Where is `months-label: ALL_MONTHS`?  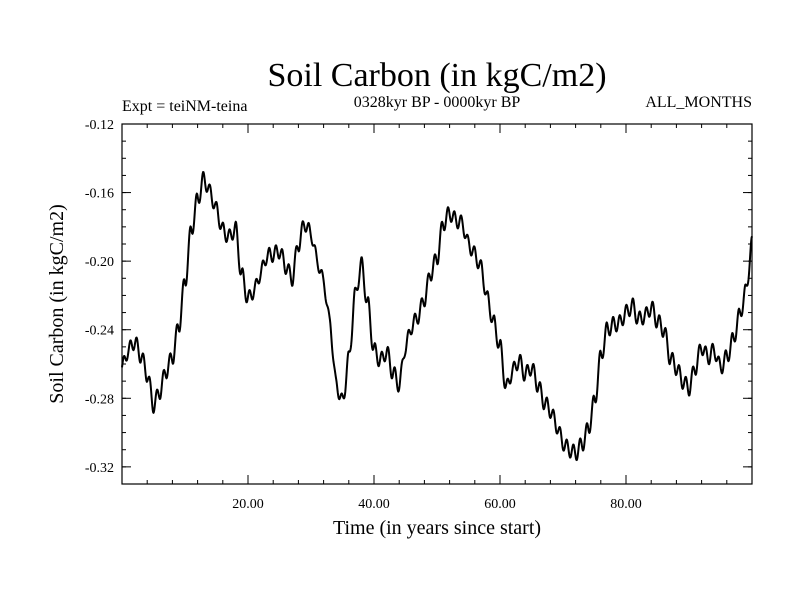 months-label: ALL_MONTHS is located at coordinates (698, 102).